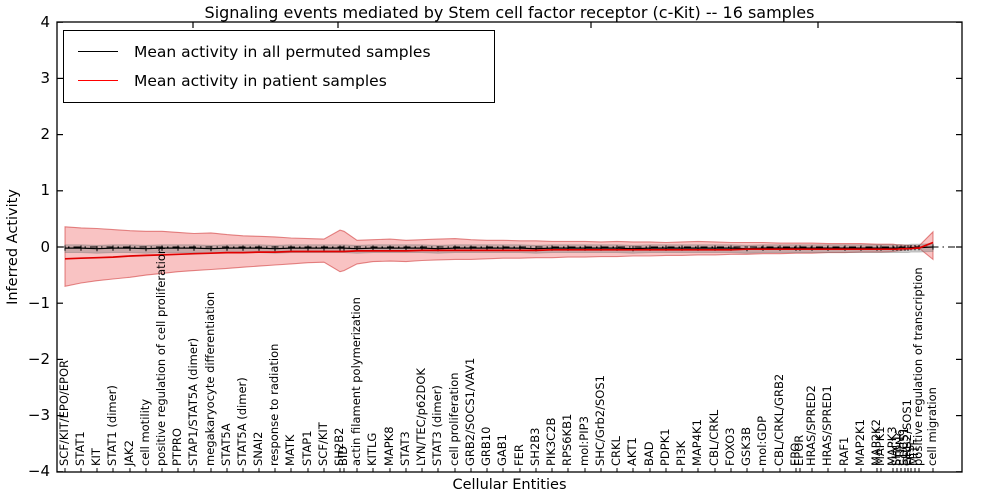 The image size is (1000, 500). I want to click on entity-label: MAP2K1, so click(860, 442).